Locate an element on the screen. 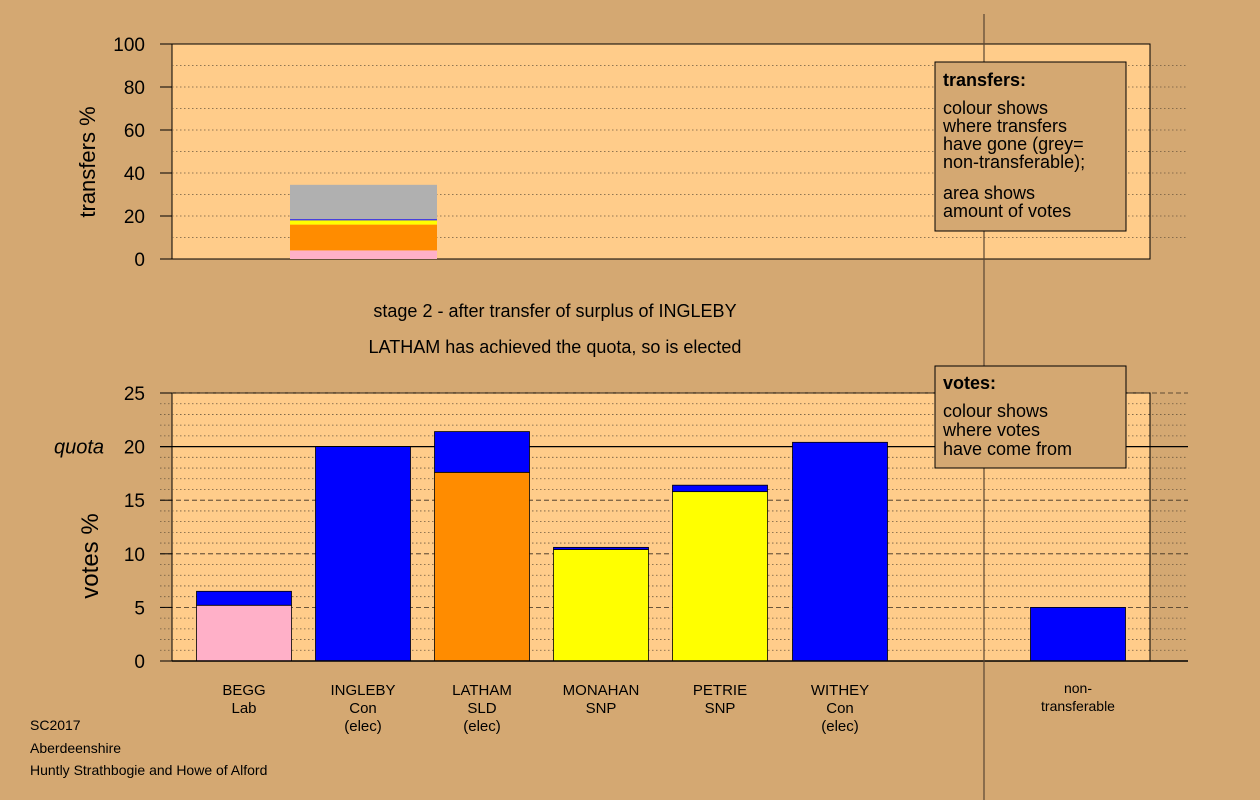  transfers-note-line: have gone (grey= is located at coordinates (1013, 144).